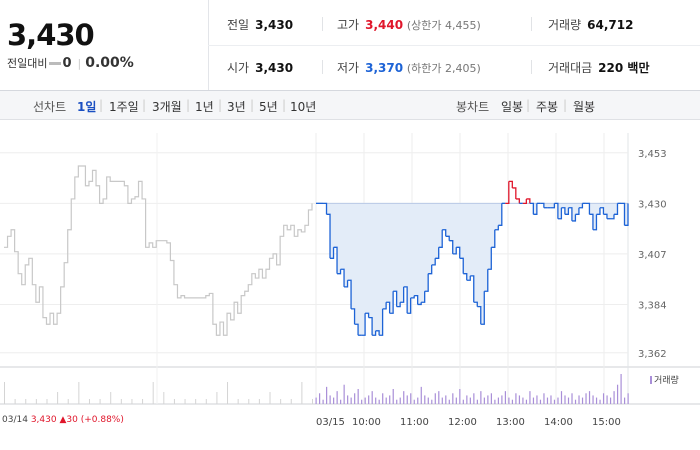 The width and height of the screenshot is (700, 450). What do you see at coordinates (303, 107) in the screenshot?
I see `tab-10-years: 10년` at bounding box center [303, 107].